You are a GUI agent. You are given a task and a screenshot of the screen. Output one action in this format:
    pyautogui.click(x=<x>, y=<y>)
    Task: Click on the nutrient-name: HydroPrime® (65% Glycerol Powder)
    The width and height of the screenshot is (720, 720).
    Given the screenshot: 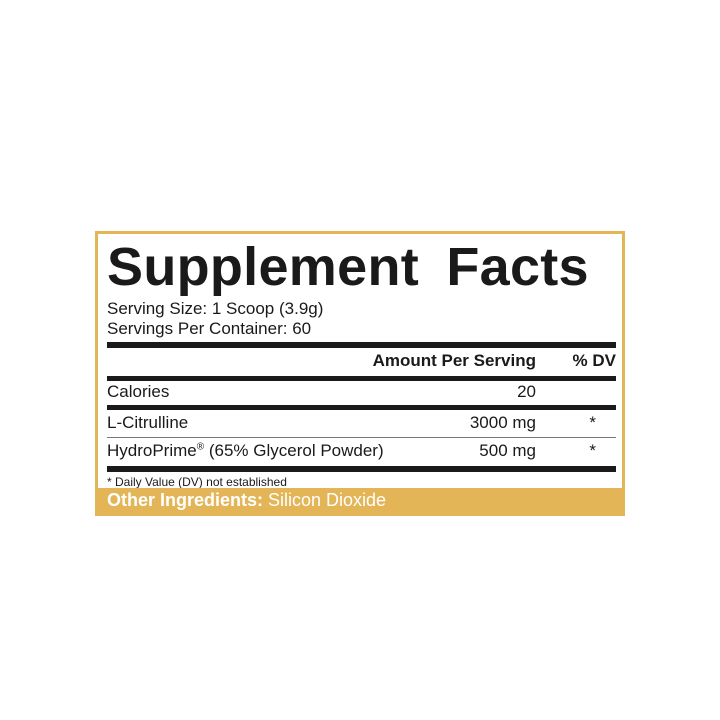 What is the action you would take?
    pyautogui.click(x=245, y=450)
    